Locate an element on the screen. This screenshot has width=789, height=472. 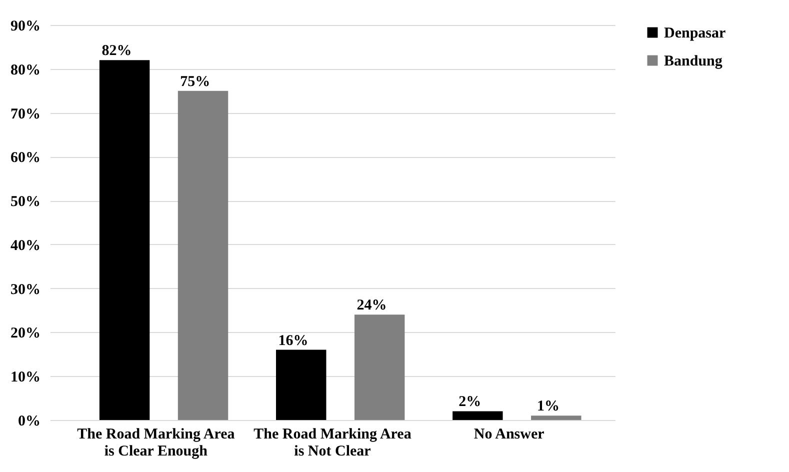
x-tick-label: The Road Marking Area is Not Clear is located at coordinates (333, 443).